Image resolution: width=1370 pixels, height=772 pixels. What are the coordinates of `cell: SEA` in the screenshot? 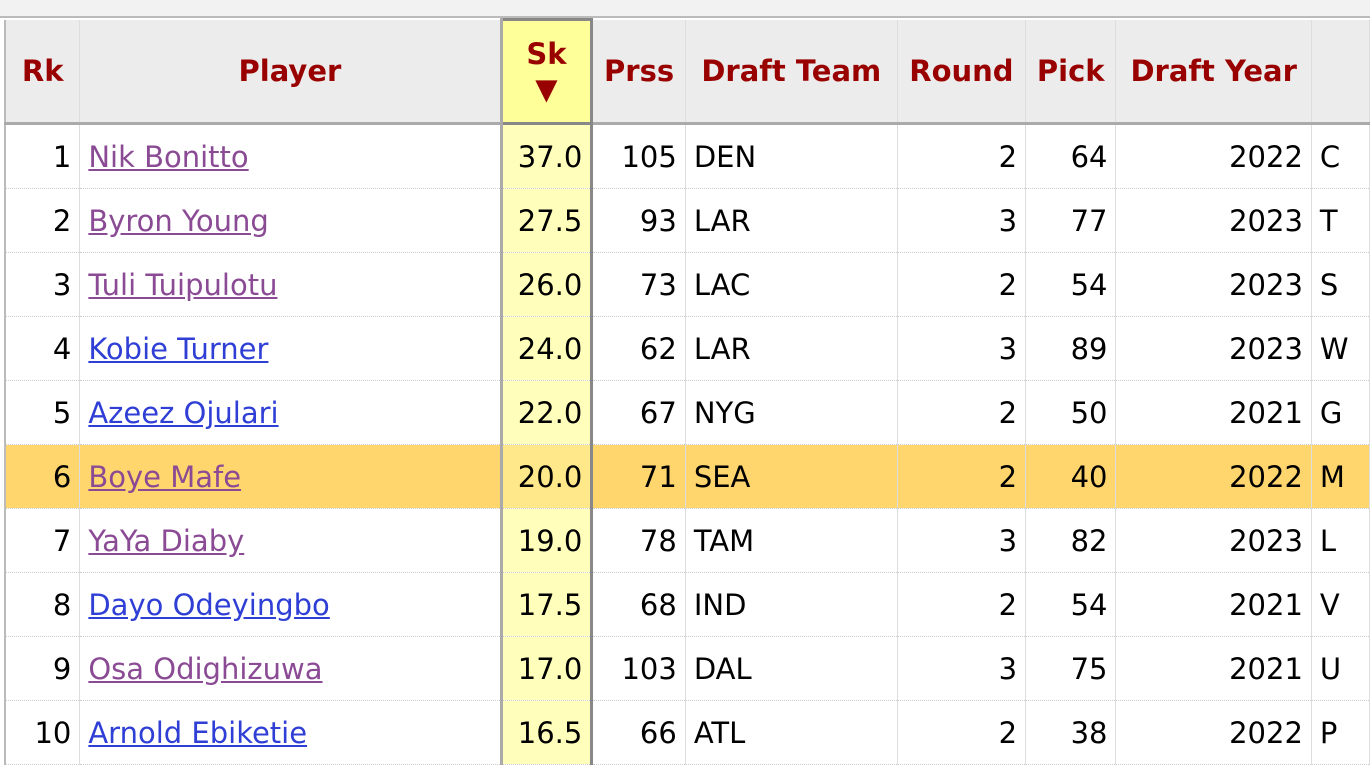 It's located at (791, 476).